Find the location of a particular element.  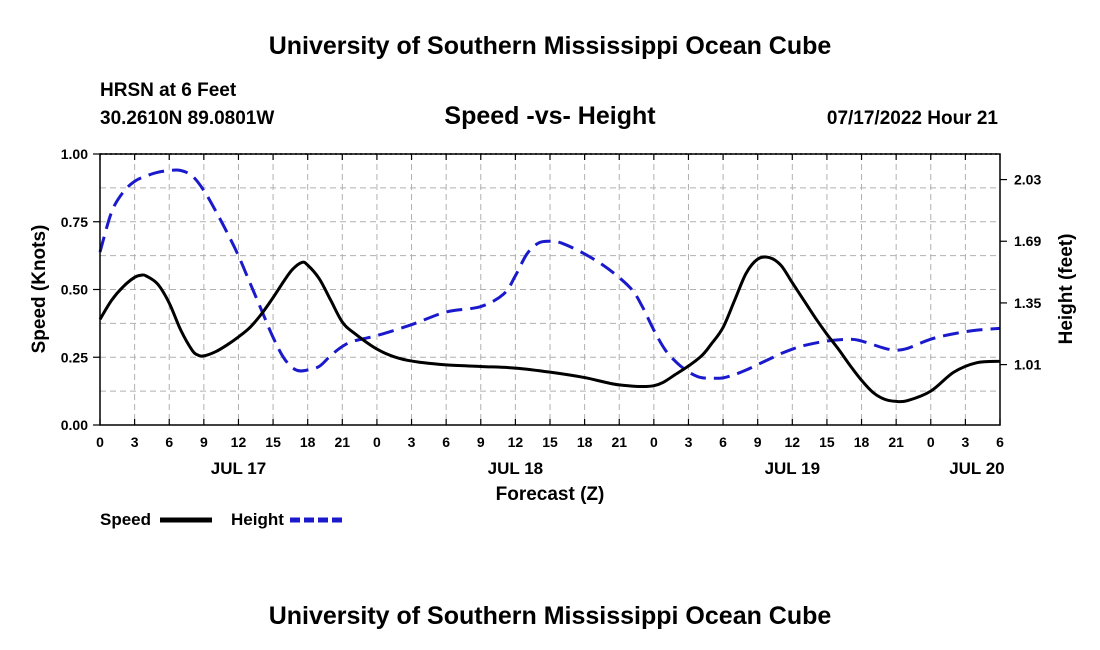

legend-height-label: Height is located at coordinates (257, 519).